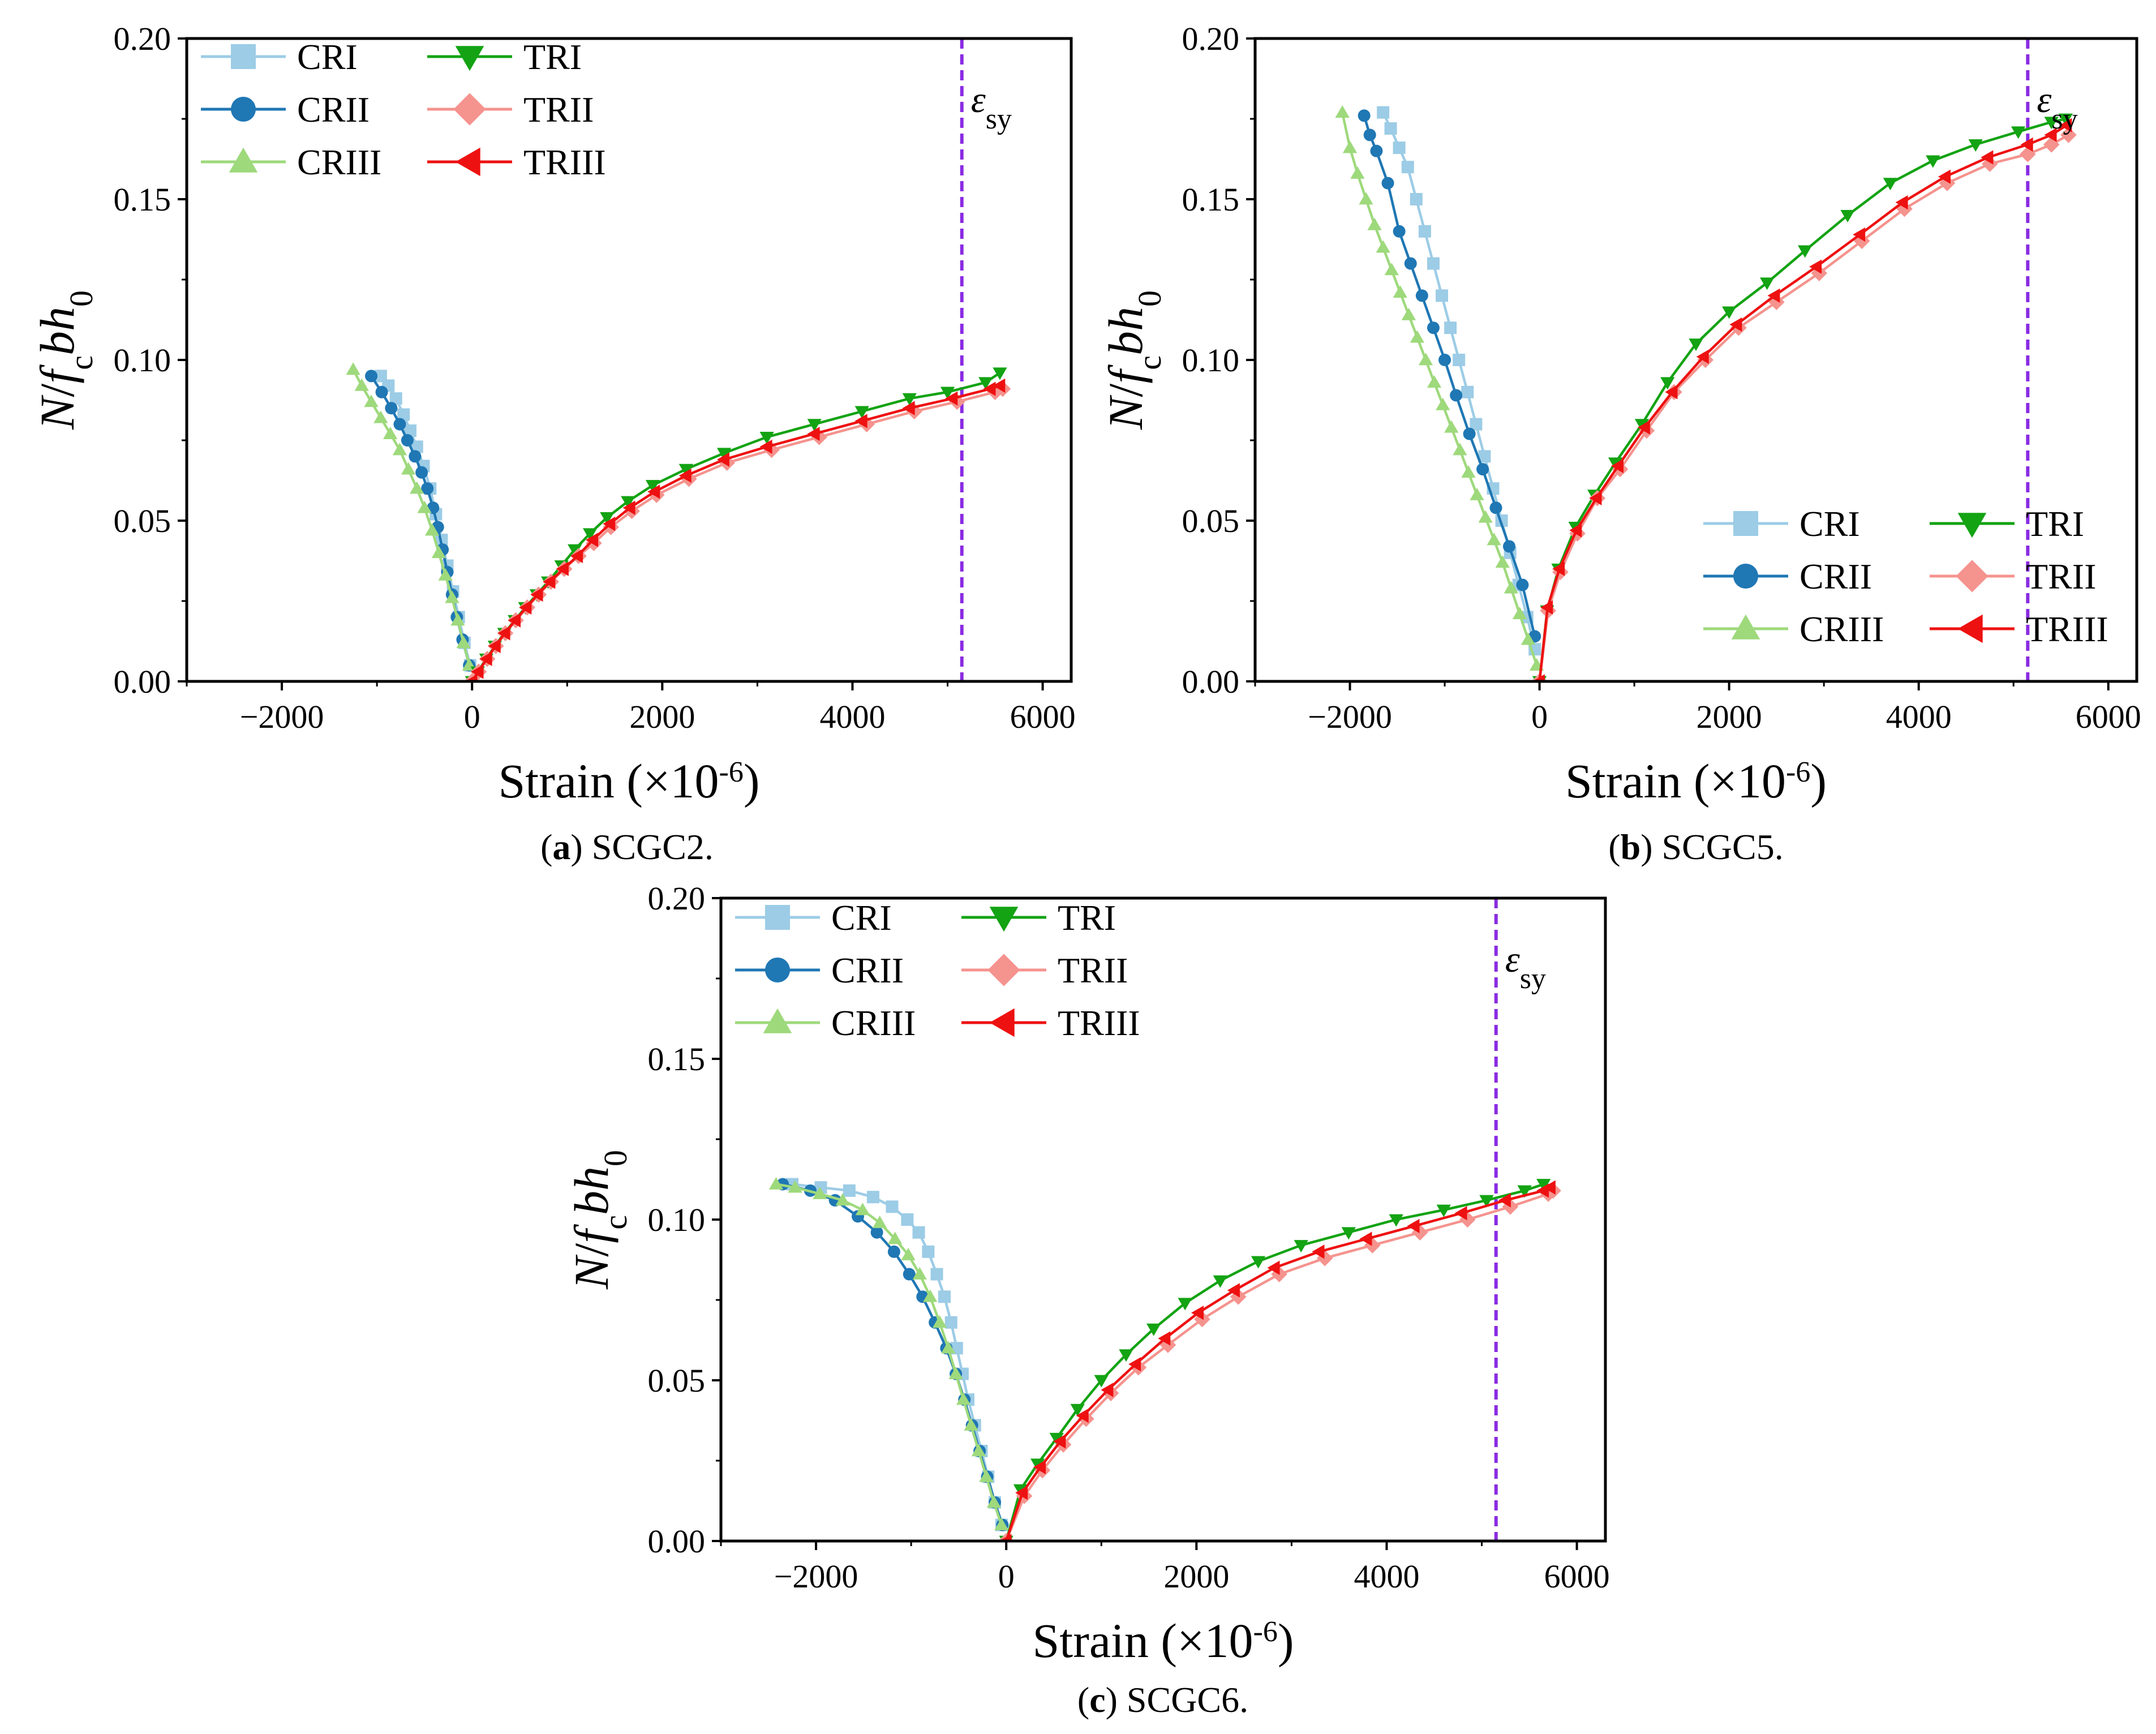 This screenshot has width=2156, height=1734. Describe the element at coordinates (1162, 1700) in the screenshot. I see `panel-caption: (c) SCGC6.` at that location.